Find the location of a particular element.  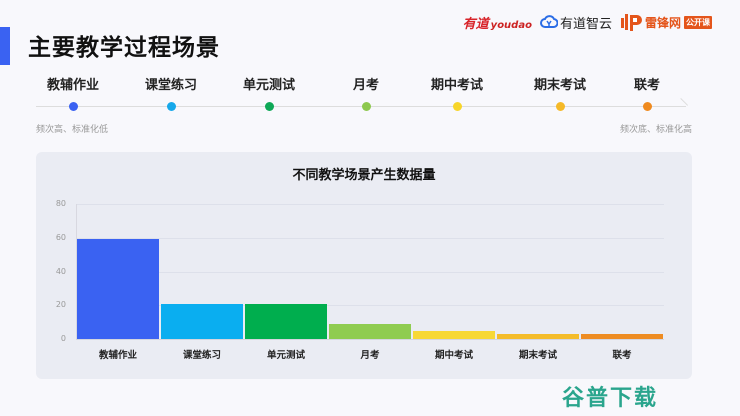

leifeng-mark-icon is located at coordinates (631, 22).